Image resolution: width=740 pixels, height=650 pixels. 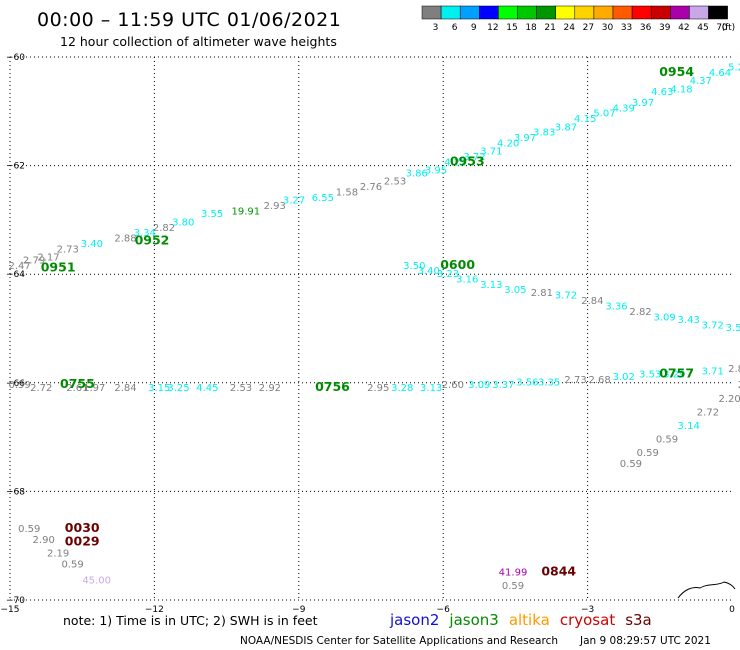 What do you see at coordinates (508, 144) in the screenshot?
I see `wave-height-value: 4.20` at bounding box center [508, 144].